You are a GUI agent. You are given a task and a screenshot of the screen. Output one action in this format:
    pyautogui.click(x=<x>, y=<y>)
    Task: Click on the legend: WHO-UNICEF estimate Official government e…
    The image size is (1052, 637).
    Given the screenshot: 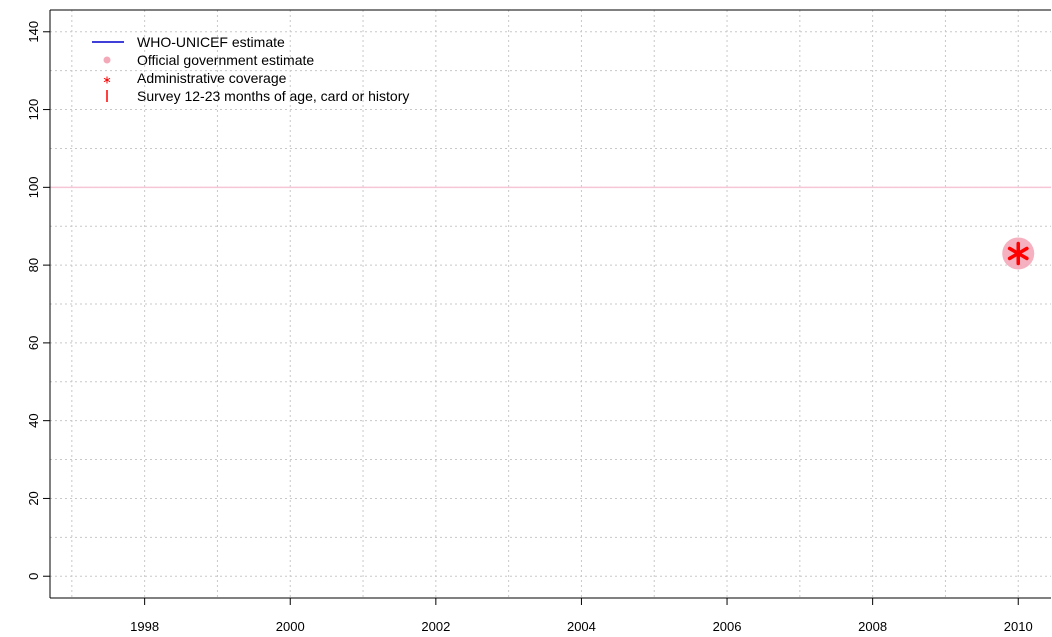 What is the action you would take?
    pyautogui.click(x=250, y=69)
    